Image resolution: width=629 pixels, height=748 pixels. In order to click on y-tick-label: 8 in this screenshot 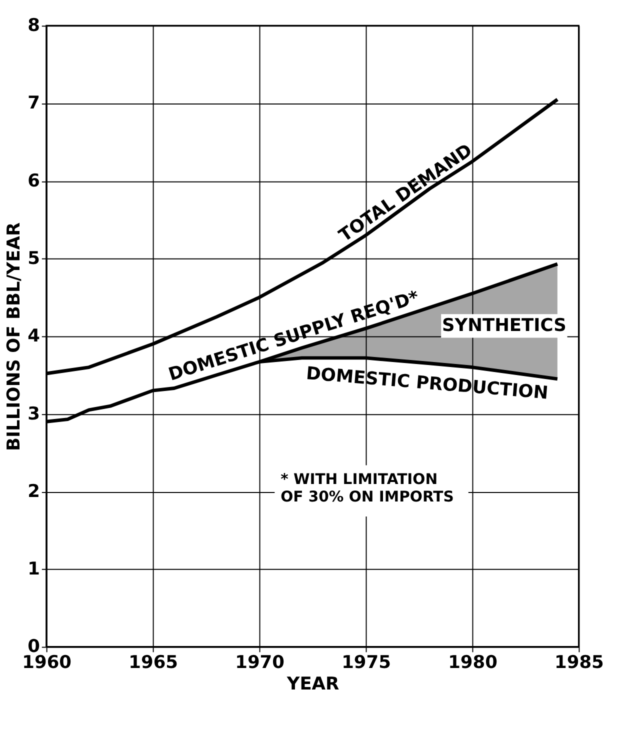, I will do `click(34, 26)`.